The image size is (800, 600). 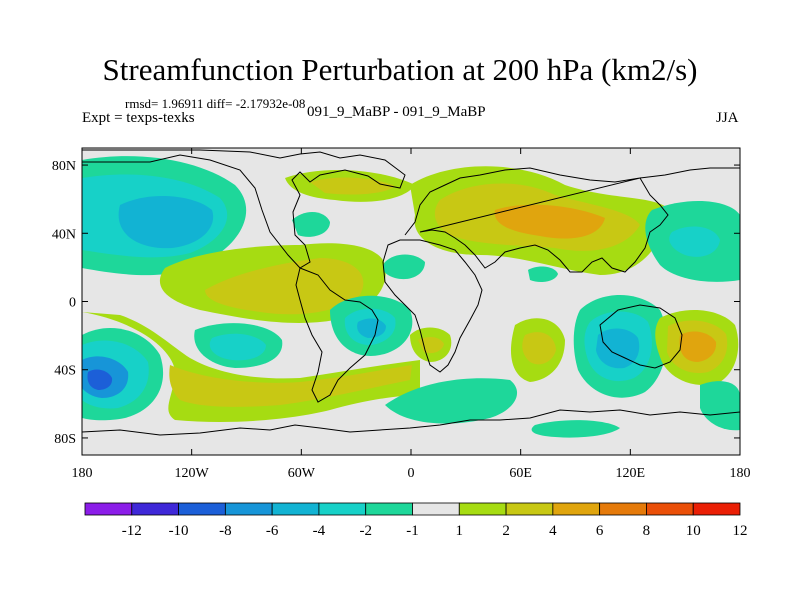 What do you see at coordinates (543, 274) in the screenshot?
I see `indian-blob` at bounding box center [543, 274].